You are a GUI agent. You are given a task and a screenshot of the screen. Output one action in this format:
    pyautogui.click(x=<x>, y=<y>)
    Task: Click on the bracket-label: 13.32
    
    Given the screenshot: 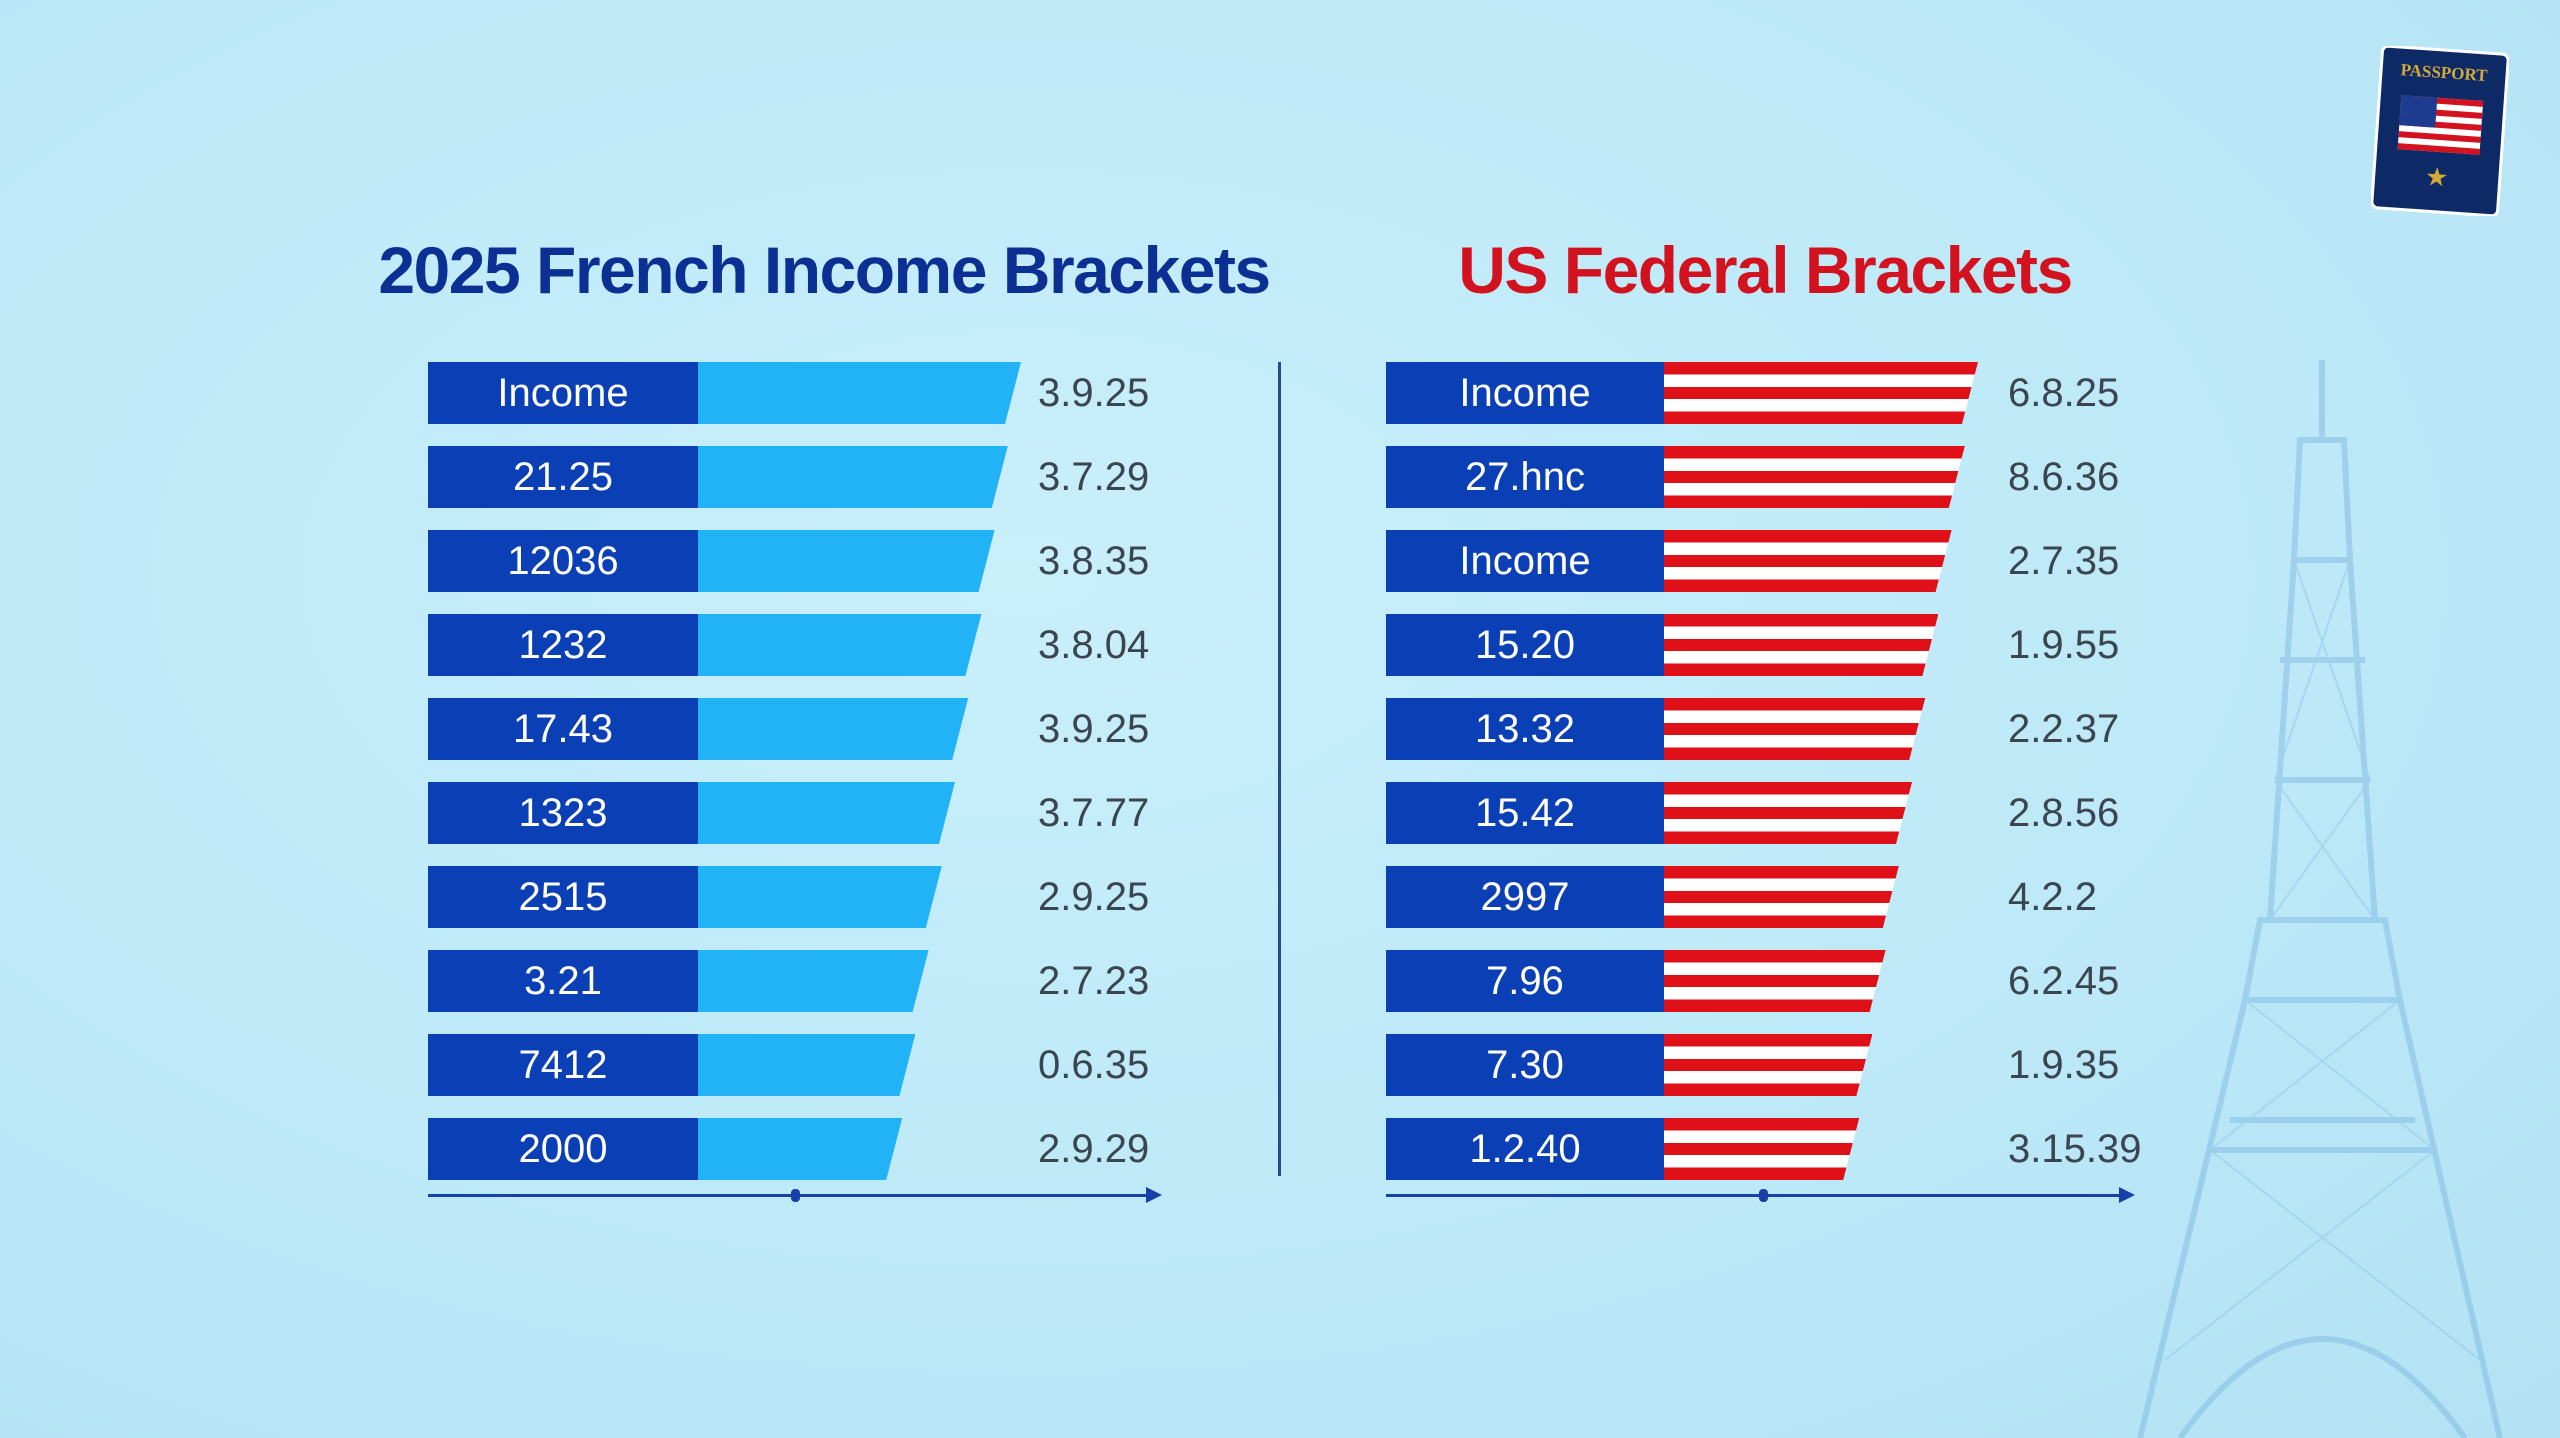 What is the action you would take?
    pyautogui.click(x=1525, y=729)
    